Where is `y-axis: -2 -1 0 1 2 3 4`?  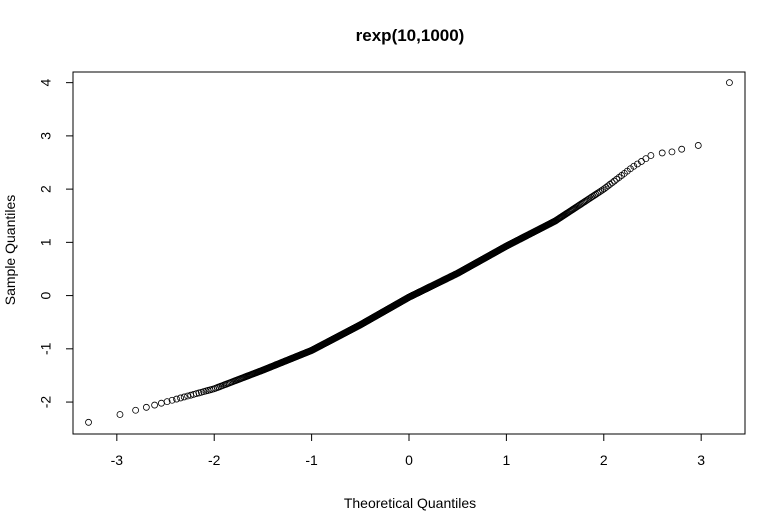 y-axis: -2 -1 0 1 2 3 4 is located at coordinates (56, 244).